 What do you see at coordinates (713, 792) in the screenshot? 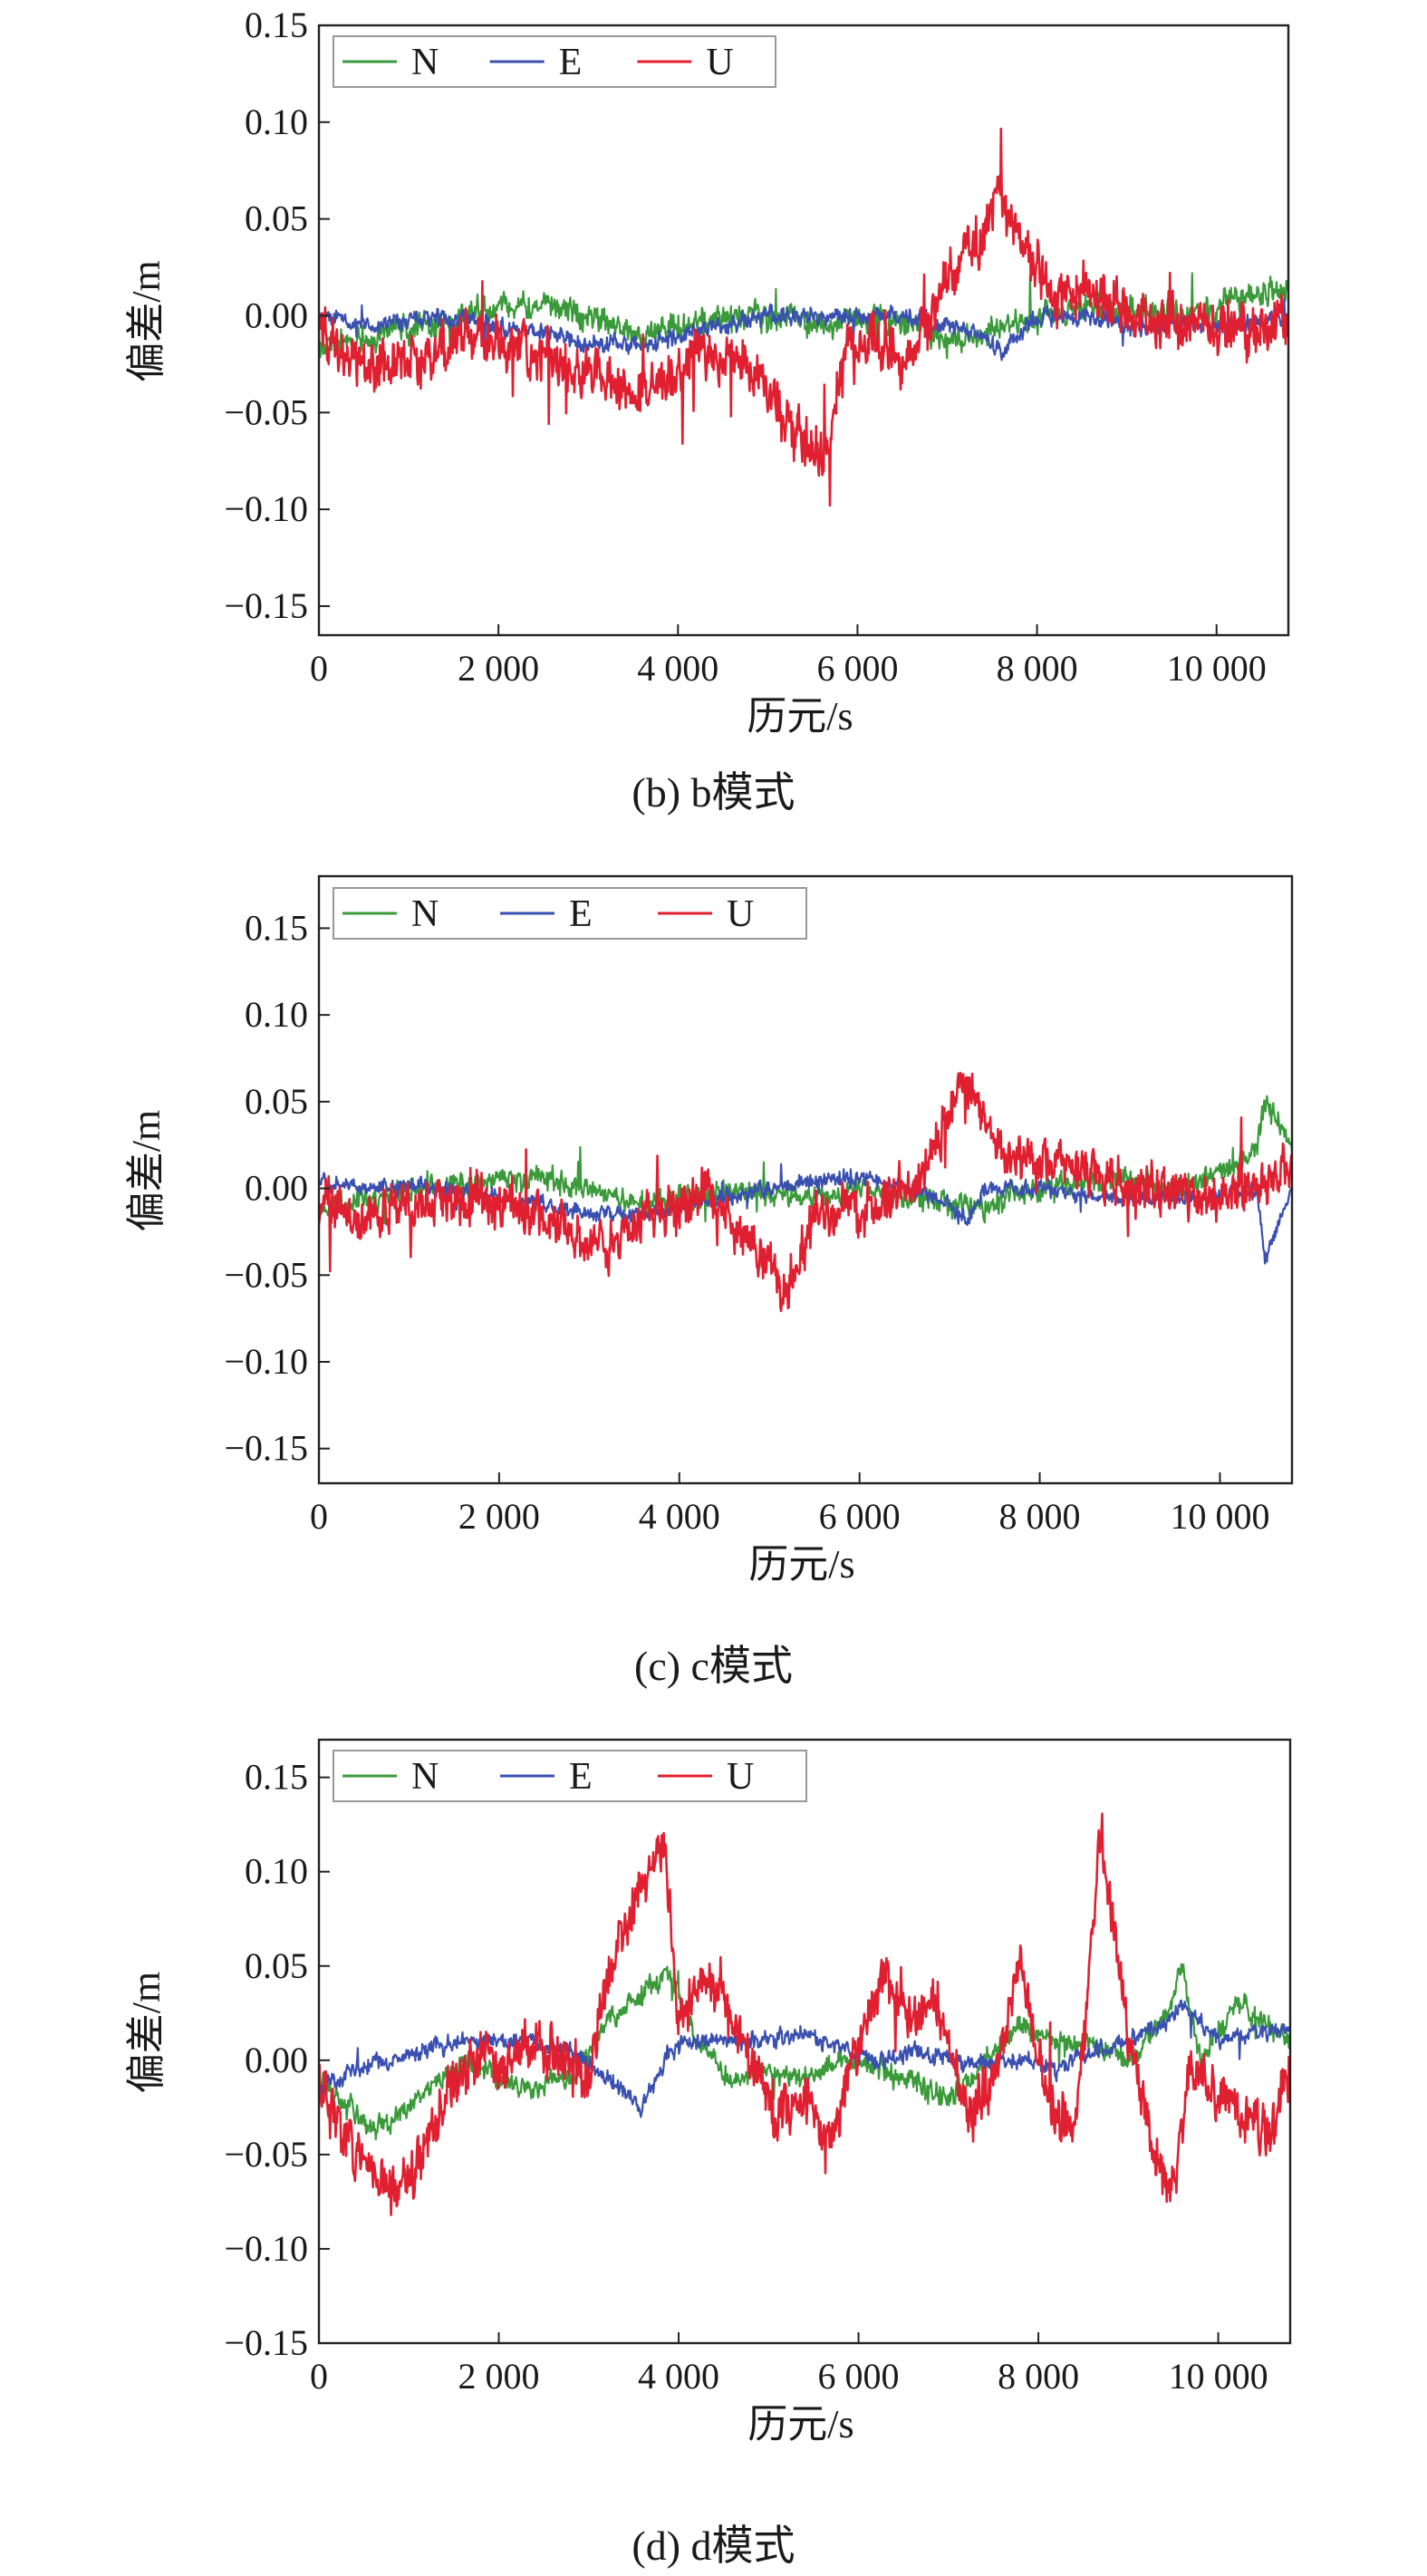
I see `chart-caption-b: (b) b模式` at bounding box center [713, 792].